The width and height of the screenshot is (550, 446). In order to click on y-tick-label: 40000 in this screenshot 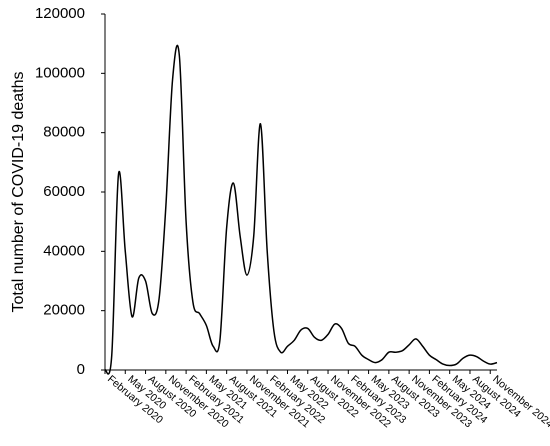, I will do `click(64, 250)`.